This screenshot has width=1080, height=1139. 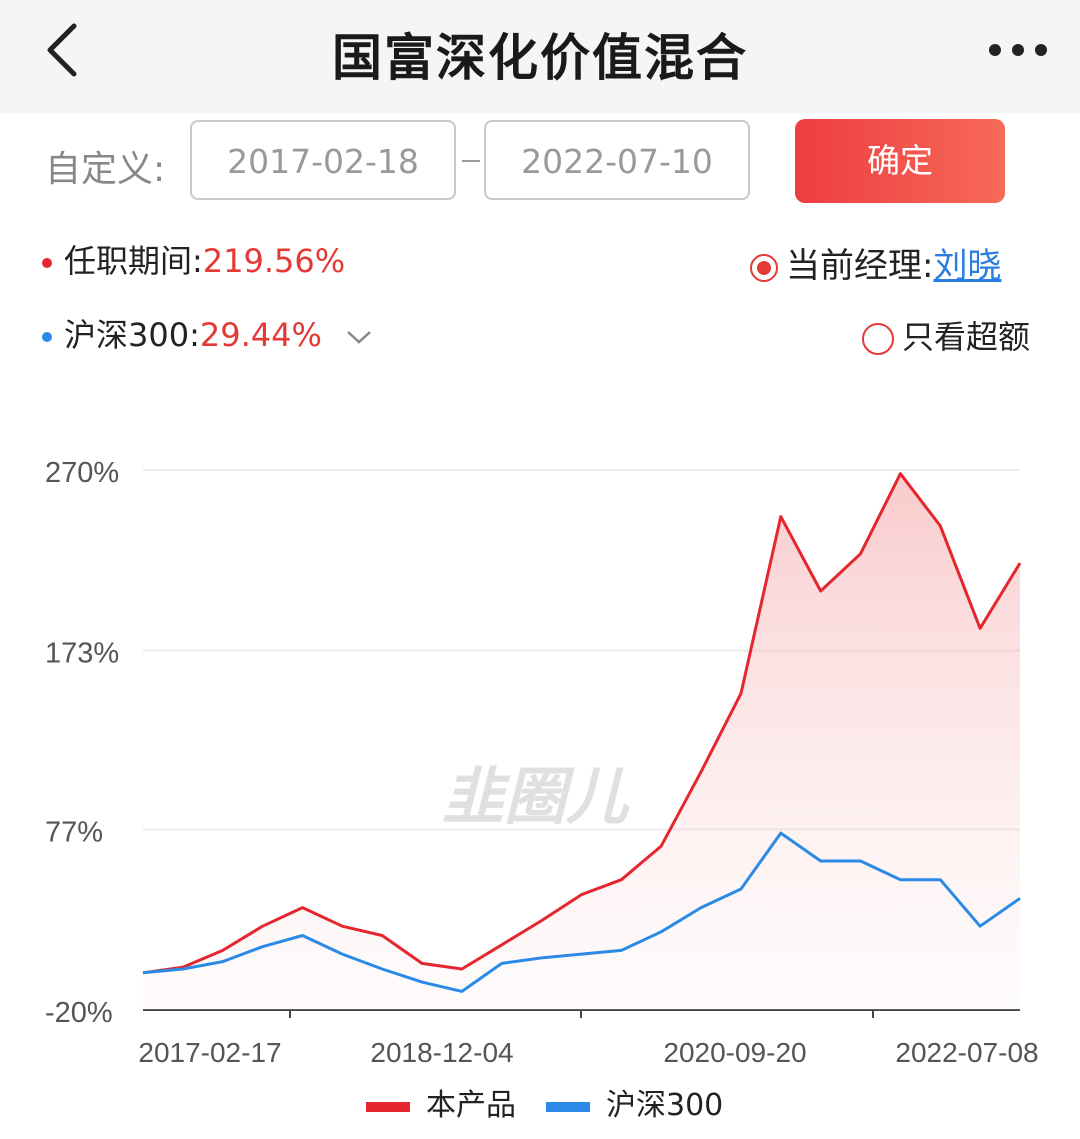 I want to click on confirm-button: 确定, so click(x=900, y=161).